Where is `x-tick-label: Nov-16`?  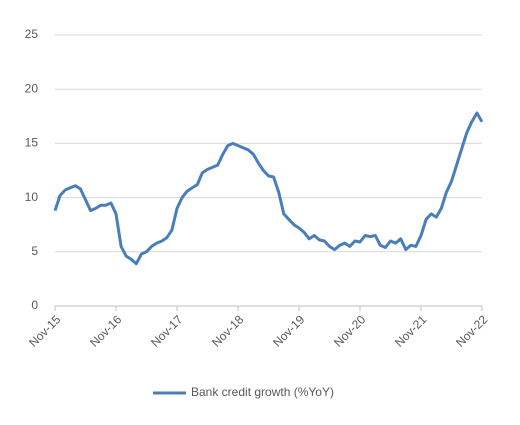 x-tick-label: Nov-16 is located at coordinates (105, 330).